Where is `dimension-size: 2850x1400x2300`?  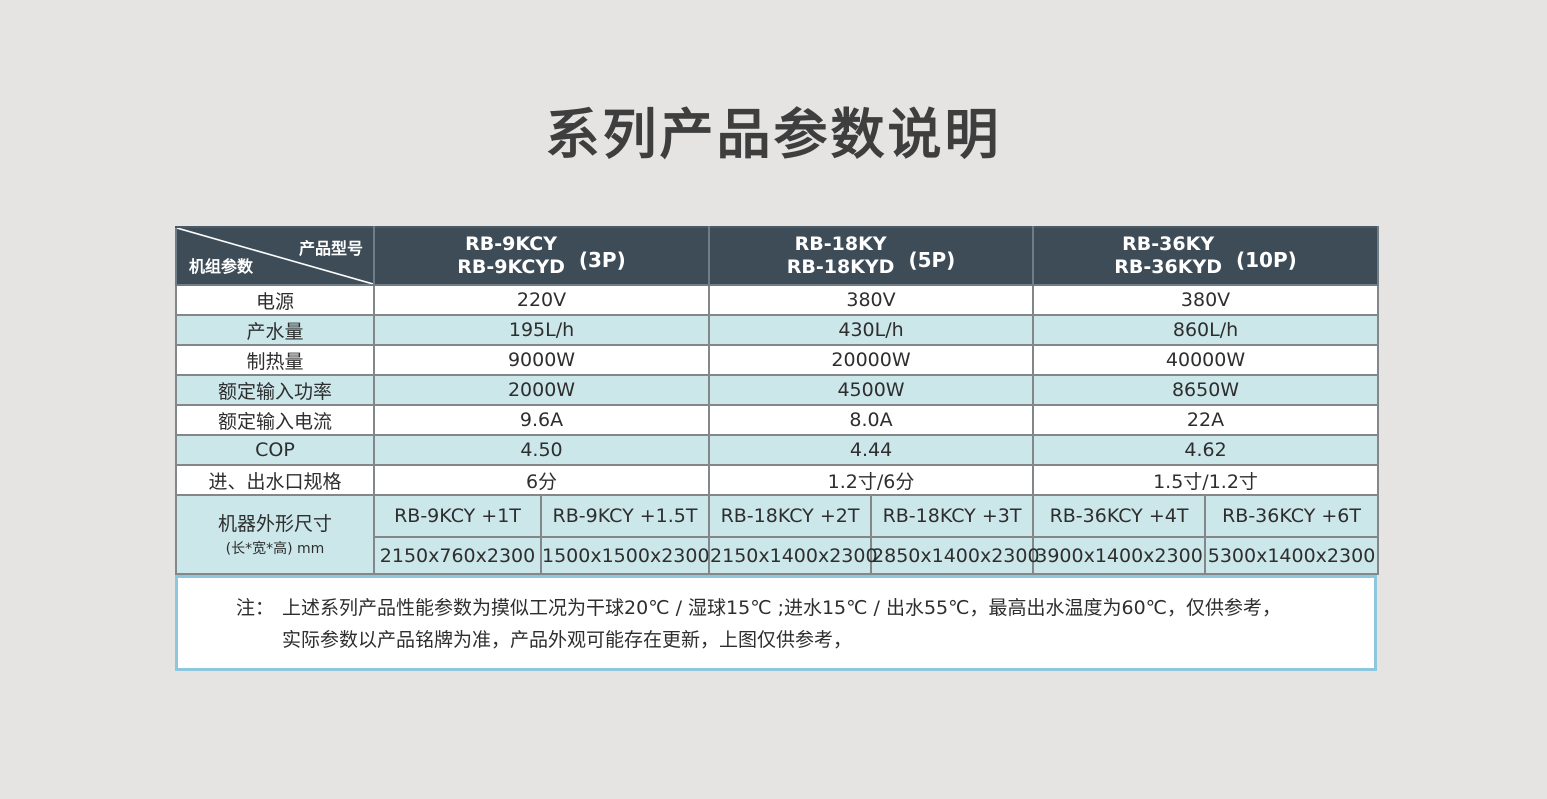 dimension-size: 2850x1400x2300 is located at coordinates (955, 555).